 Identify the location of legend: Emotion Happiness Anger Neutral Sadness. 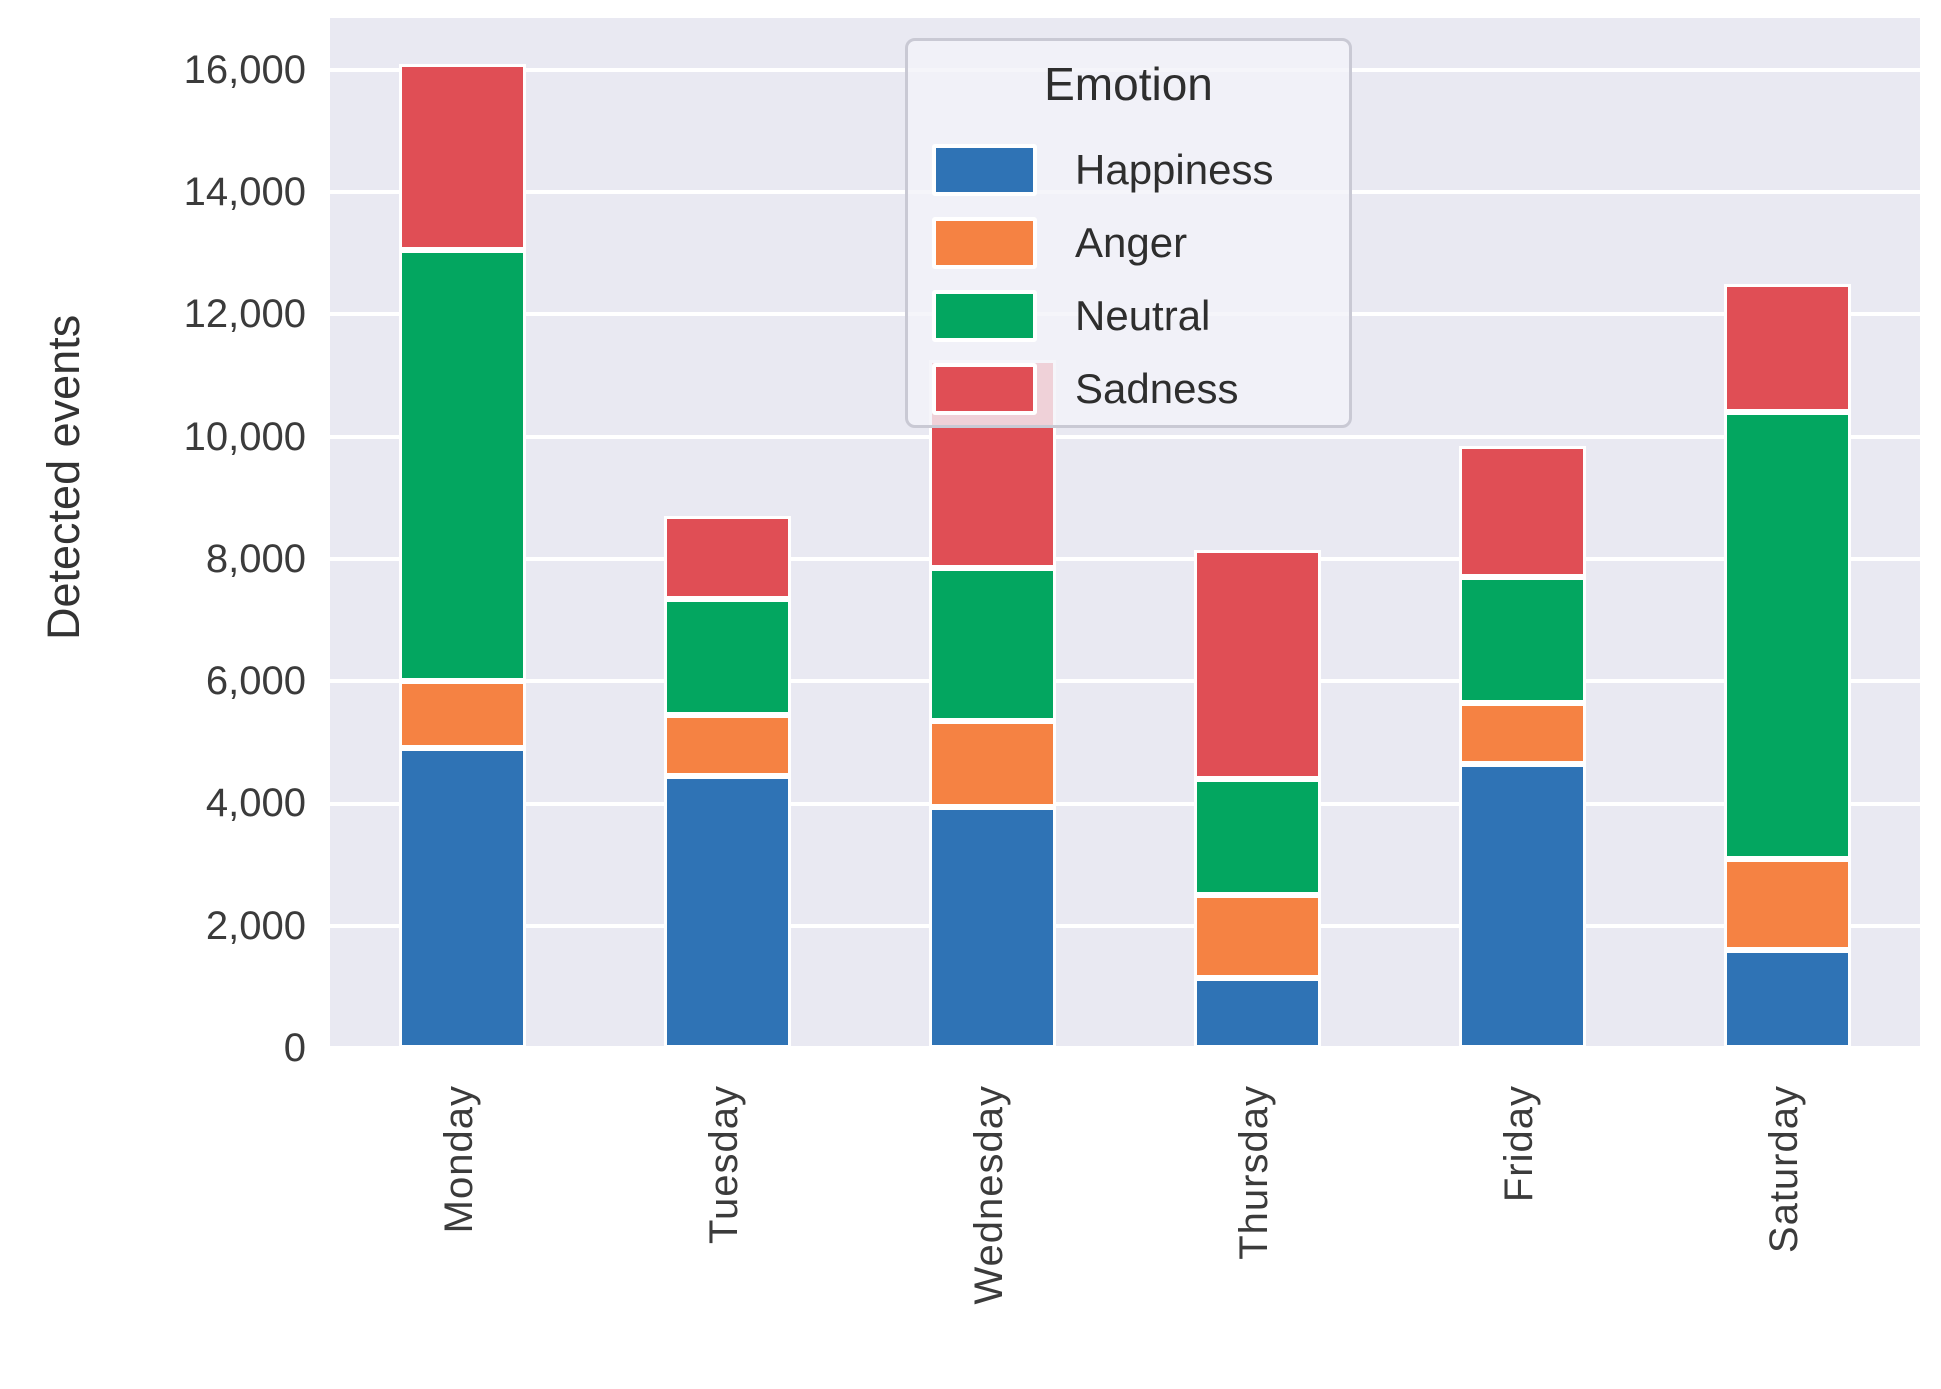
(1128, 233).